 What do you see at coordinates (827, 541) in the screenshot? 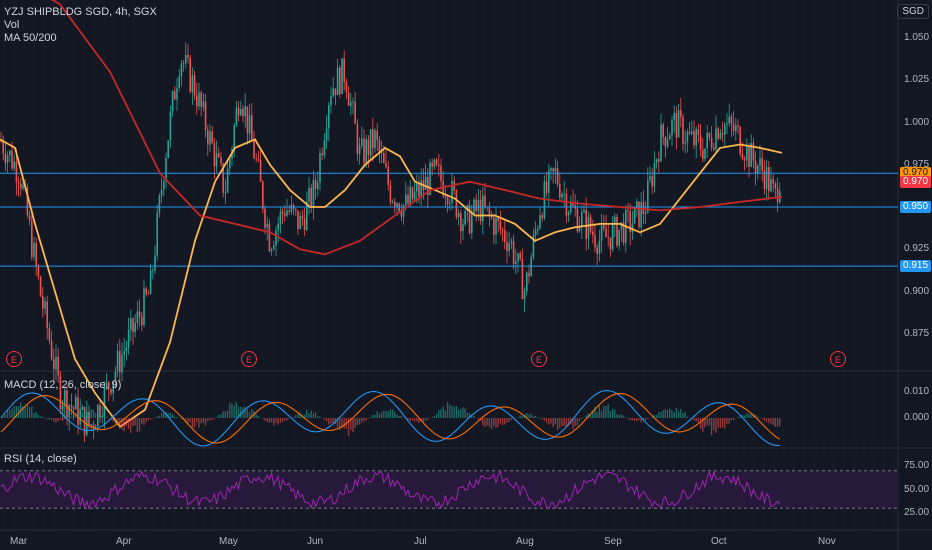
I see `month-tick-label: Nov` at bounding box center [827, 541].